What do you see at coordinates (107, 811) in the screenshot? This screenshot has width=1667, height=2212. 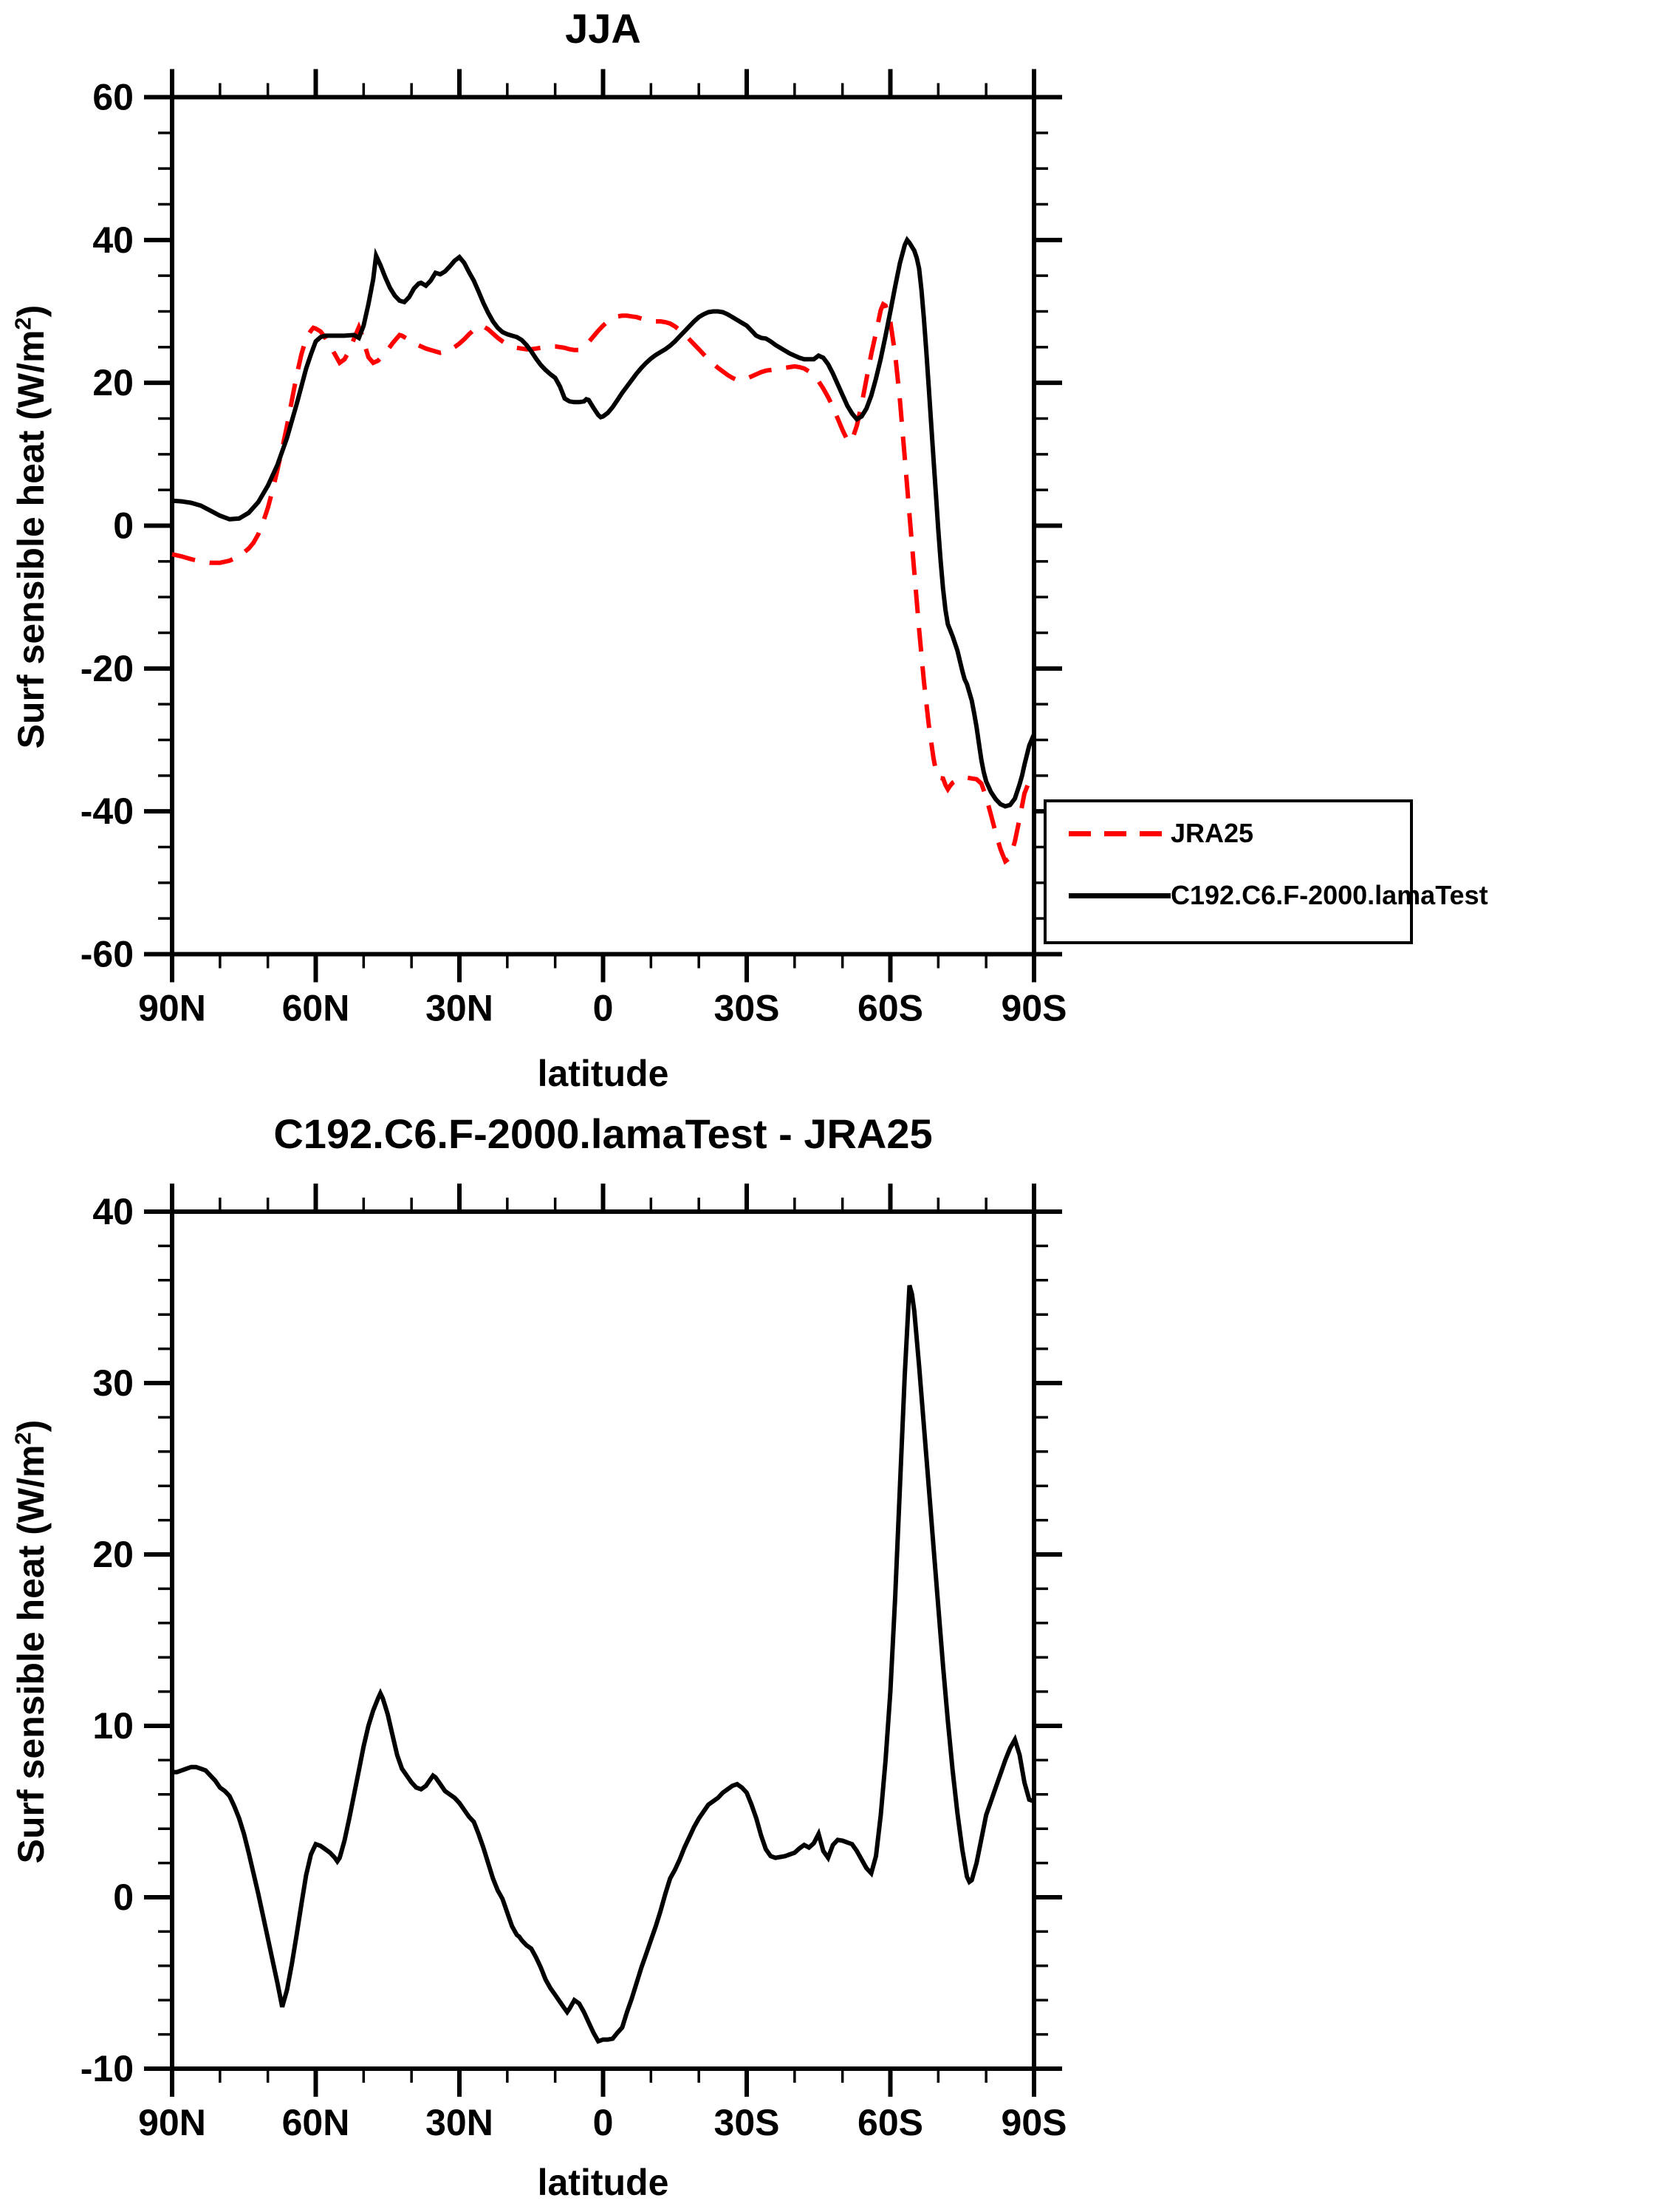 I see `top-y-tick-label--40: -40` at bounding box center [107, 811].